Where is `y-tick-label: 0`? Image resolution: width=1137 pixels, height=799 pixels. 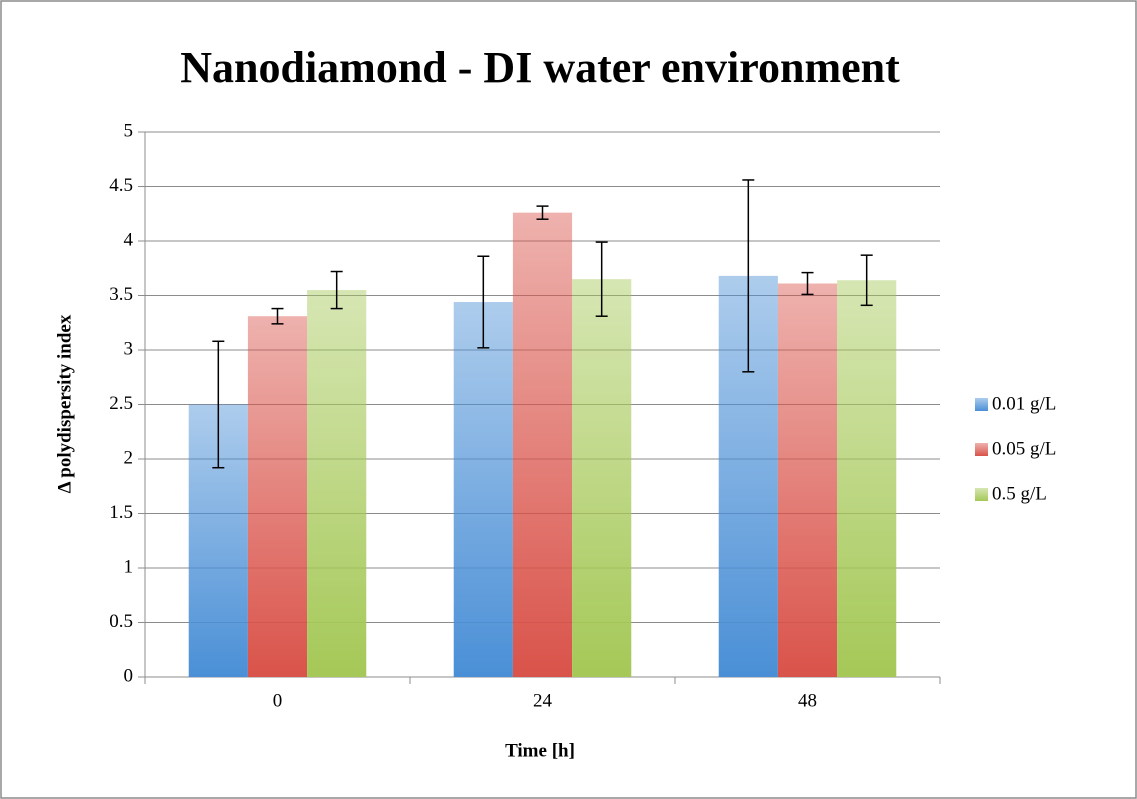
y-tick-label: 0 is located at coordinates (129, 675).